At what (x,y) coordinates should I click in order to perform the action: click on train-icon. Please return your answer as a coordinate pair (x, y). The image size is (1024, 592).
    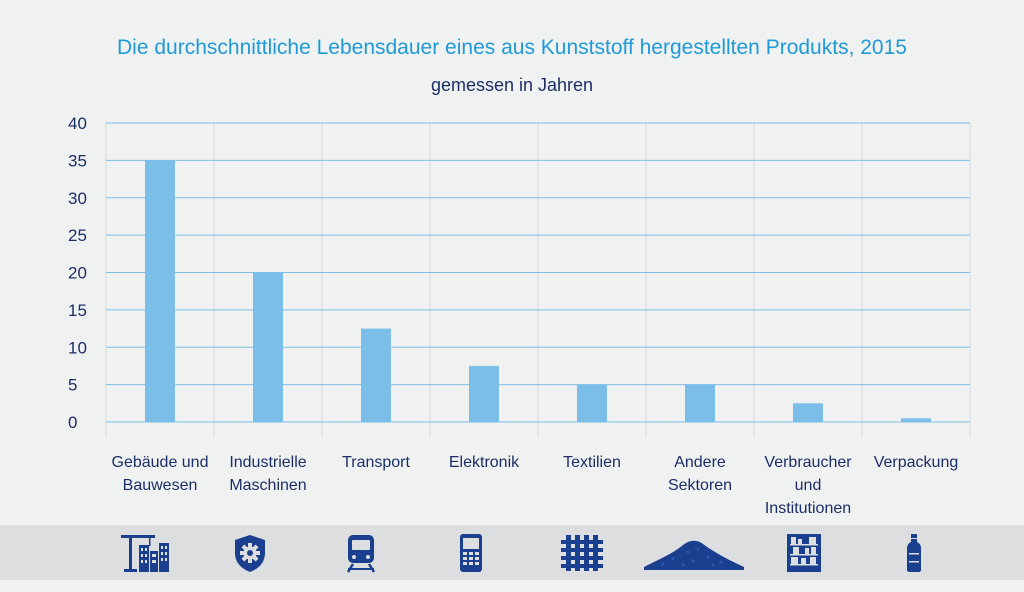
    Looking at the image, I should click on (361, 552).